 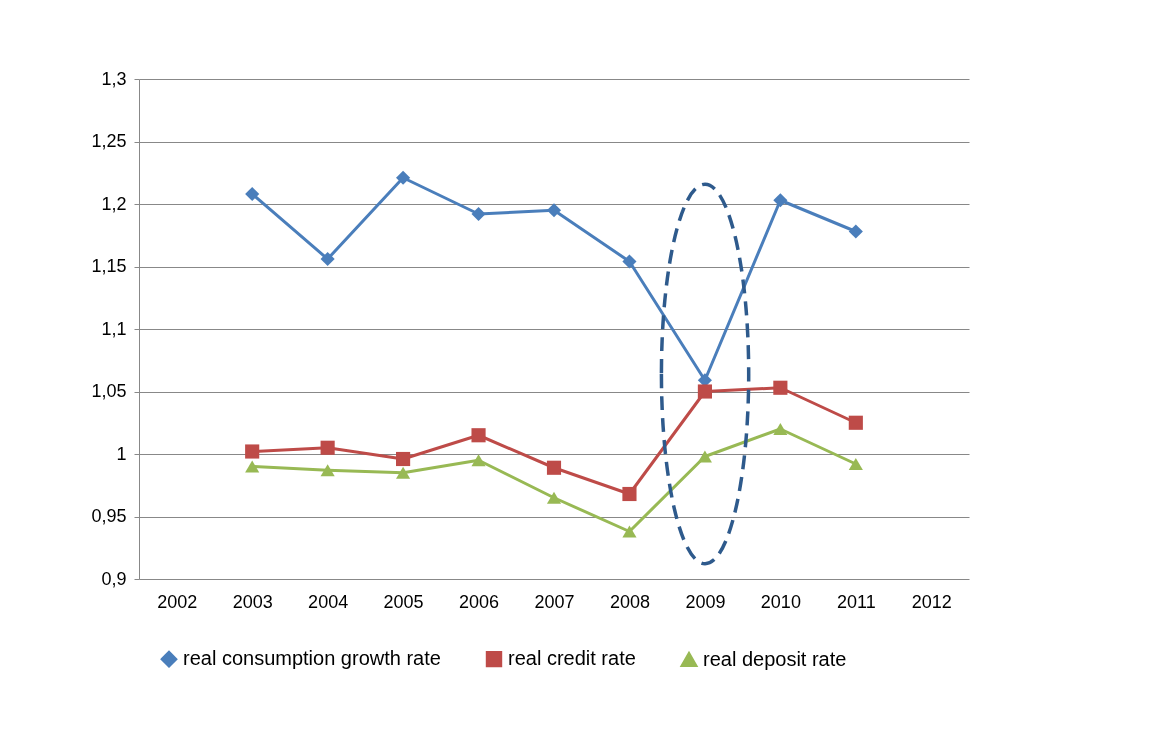 I want to click on x-tick-label: 2011, so click(x=856, y=601).